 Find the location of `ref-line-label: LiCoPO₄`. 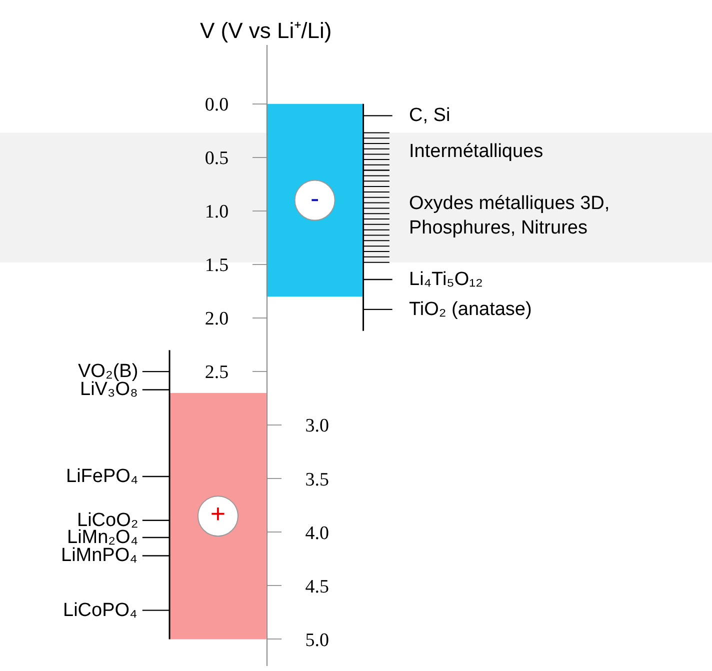

ref-line-label: LiCoPO₄ is located at coordinates (100, 610).